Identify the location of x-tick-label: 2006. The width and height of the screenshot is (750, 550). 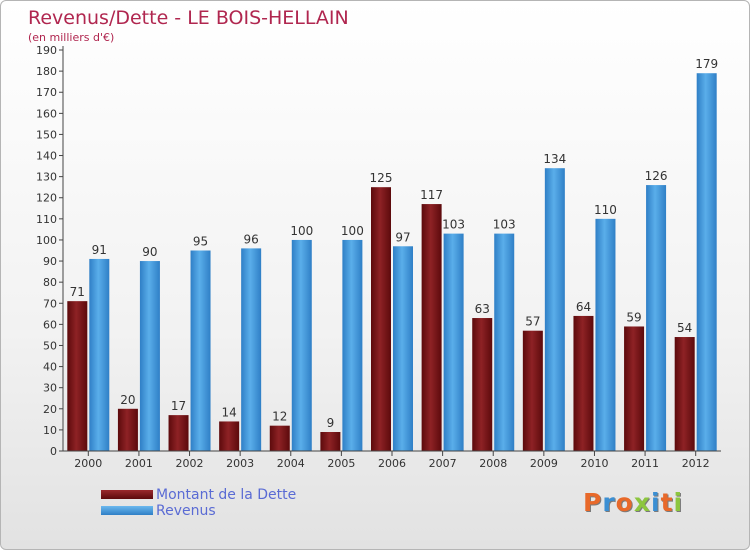
(392, 463).